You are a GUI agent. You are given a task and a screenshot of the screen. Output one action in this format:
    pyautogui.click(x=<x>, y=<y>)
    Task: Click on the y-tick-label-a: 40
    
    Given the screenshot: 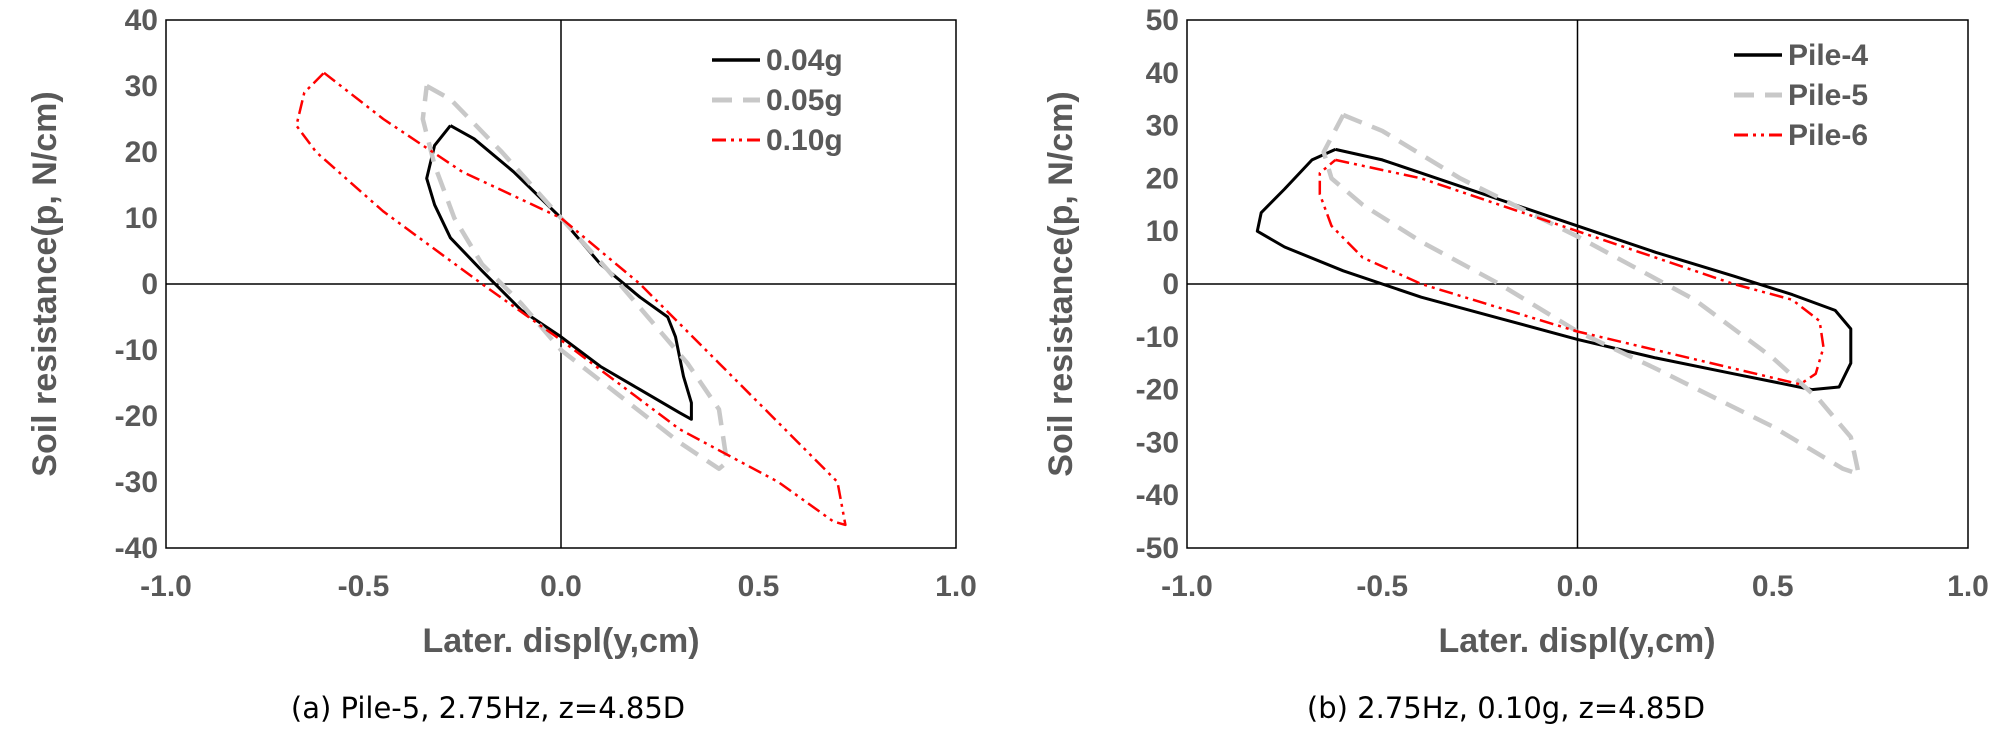 What is the action you would take?
    pyautogui.click(x=141, y=20)
    